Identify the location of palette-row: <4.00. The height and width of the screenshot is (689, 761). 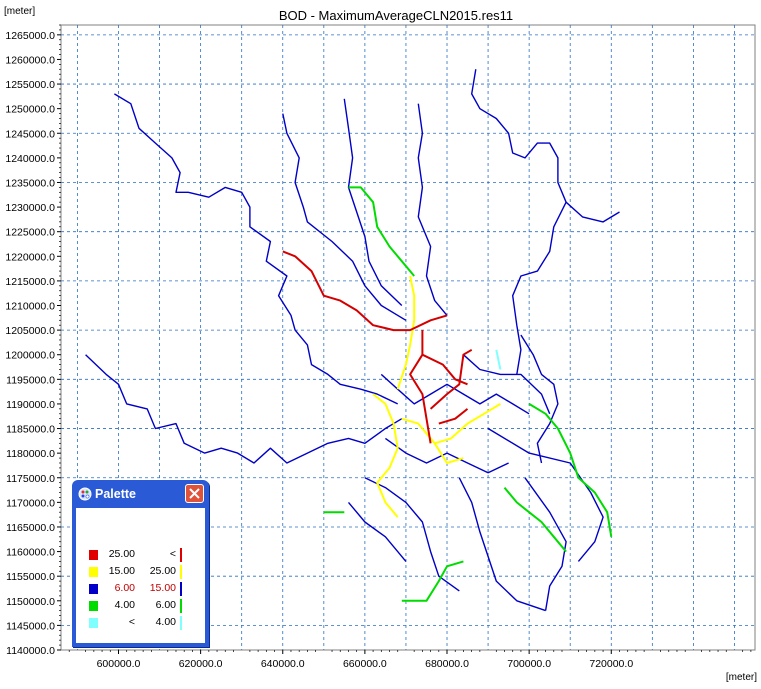
(140, 623).